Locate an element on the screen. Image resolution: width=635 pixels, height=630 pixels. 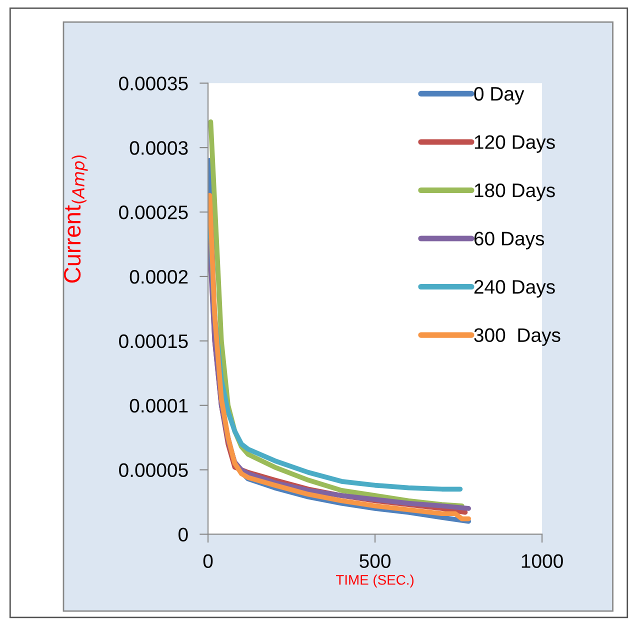
legend-label: 120 Days is located at coordinates (514, 144).